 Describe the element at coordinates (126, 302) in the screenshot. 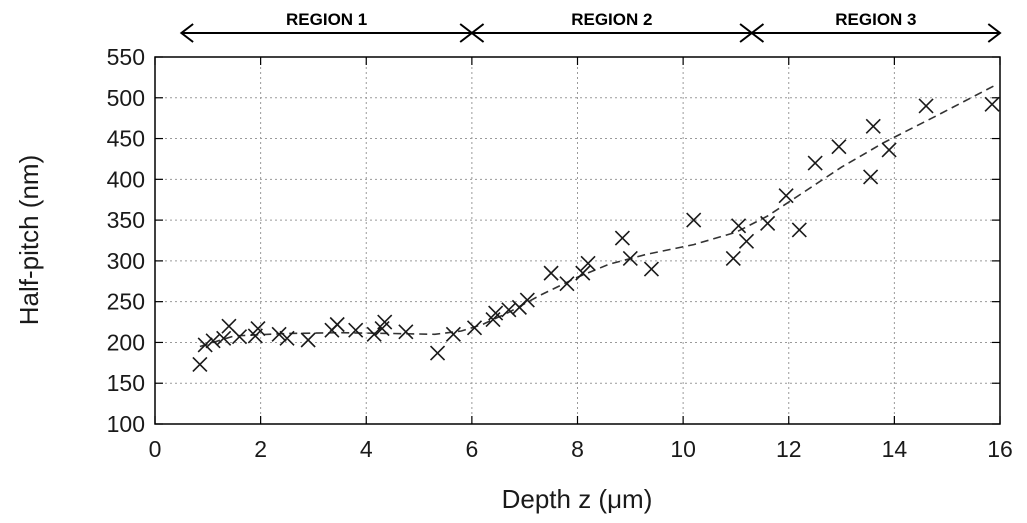

I see `y-tick-label: 250` at that location.